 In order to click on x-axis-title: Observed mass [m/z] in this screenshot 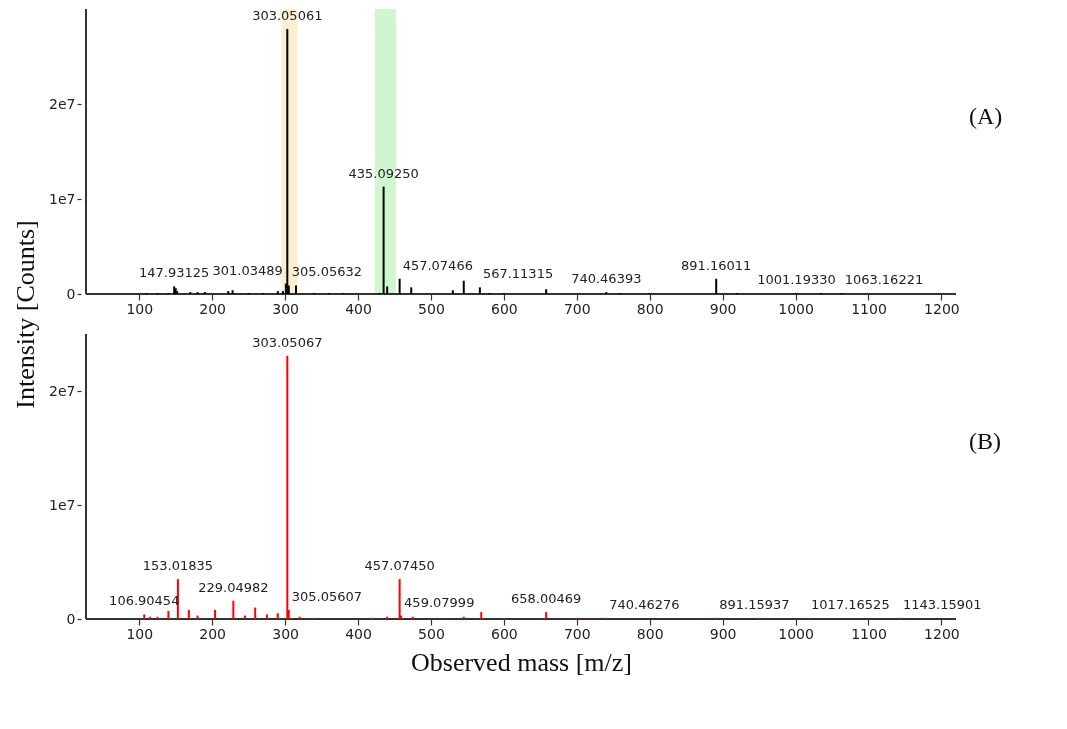, I will do `click(521, 662)`.